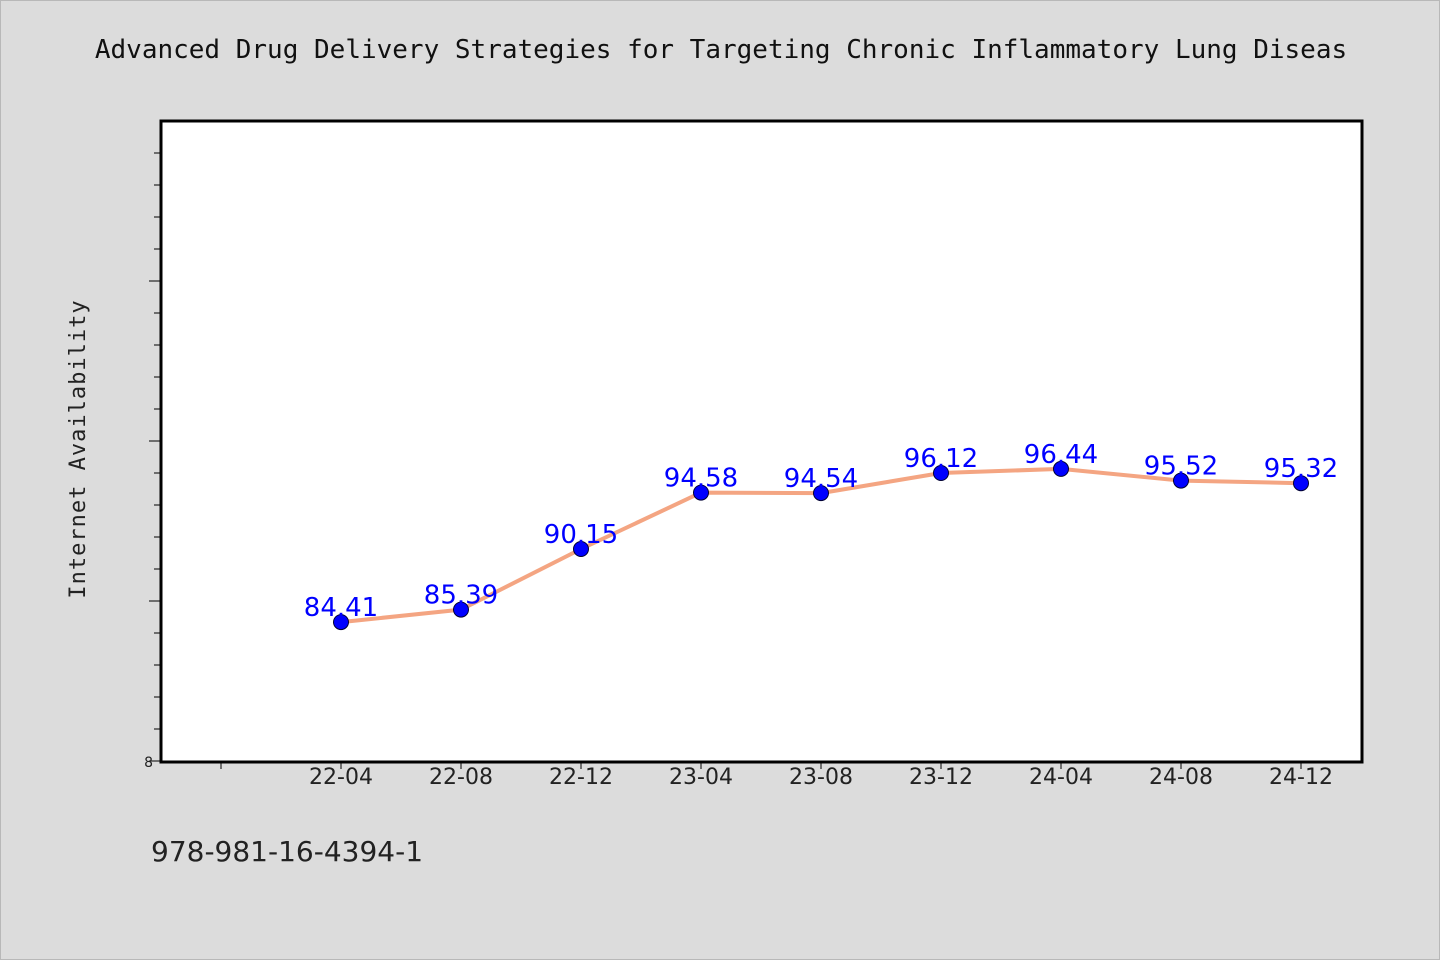 The width and height of the screenshot is (1440, 960). I want to click on x-tick-label: 24-04, so click(1061, 777).